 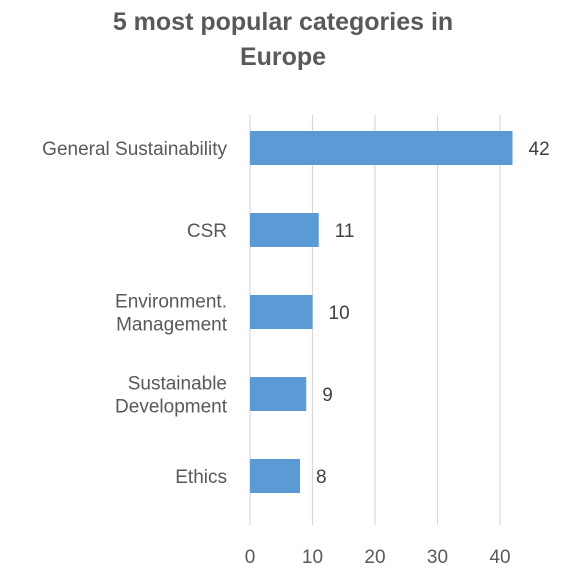 What do you see at coordinates (312, 557) in the screenshot?
I see `x-tick-label-1: 10` at bounding box center [312, 557].